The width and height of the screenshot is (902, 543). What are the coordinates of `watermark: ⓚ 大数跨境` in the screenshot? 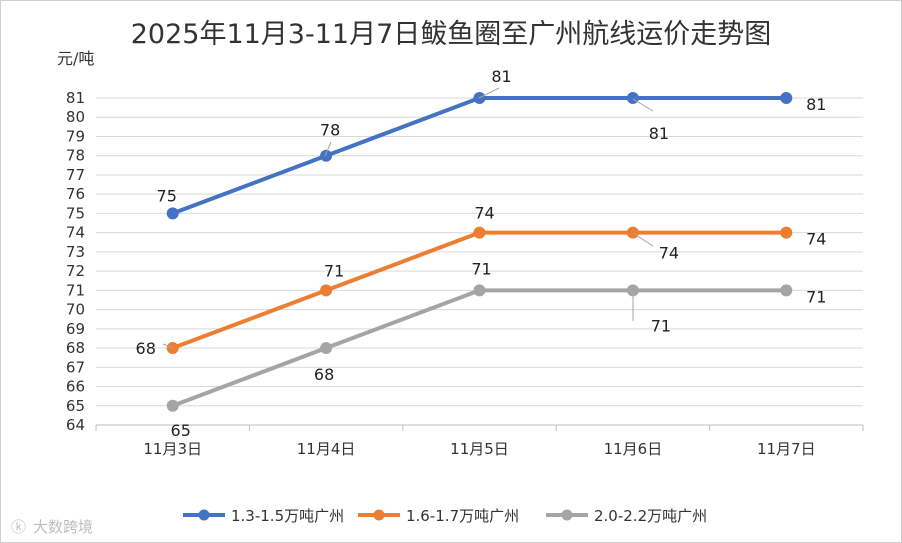 It's located at (52, 527).